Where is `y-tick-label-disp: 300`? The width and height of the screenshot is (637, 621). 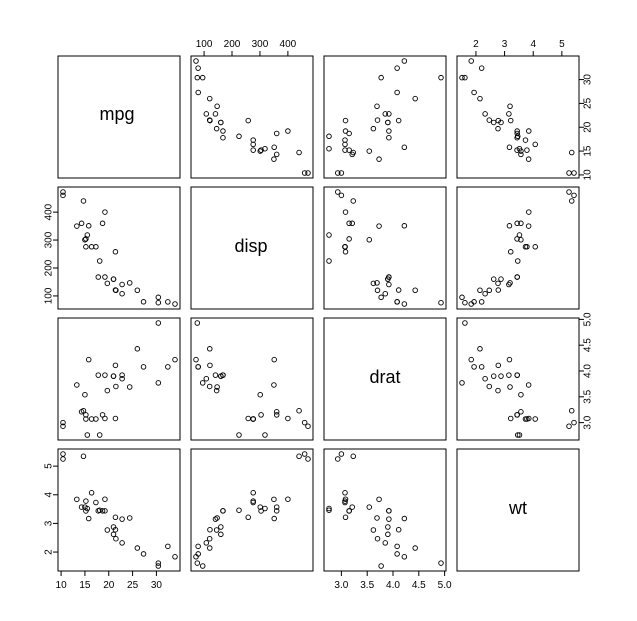 y-tick-label-disp: 300 is located at coordinates (49, 239).